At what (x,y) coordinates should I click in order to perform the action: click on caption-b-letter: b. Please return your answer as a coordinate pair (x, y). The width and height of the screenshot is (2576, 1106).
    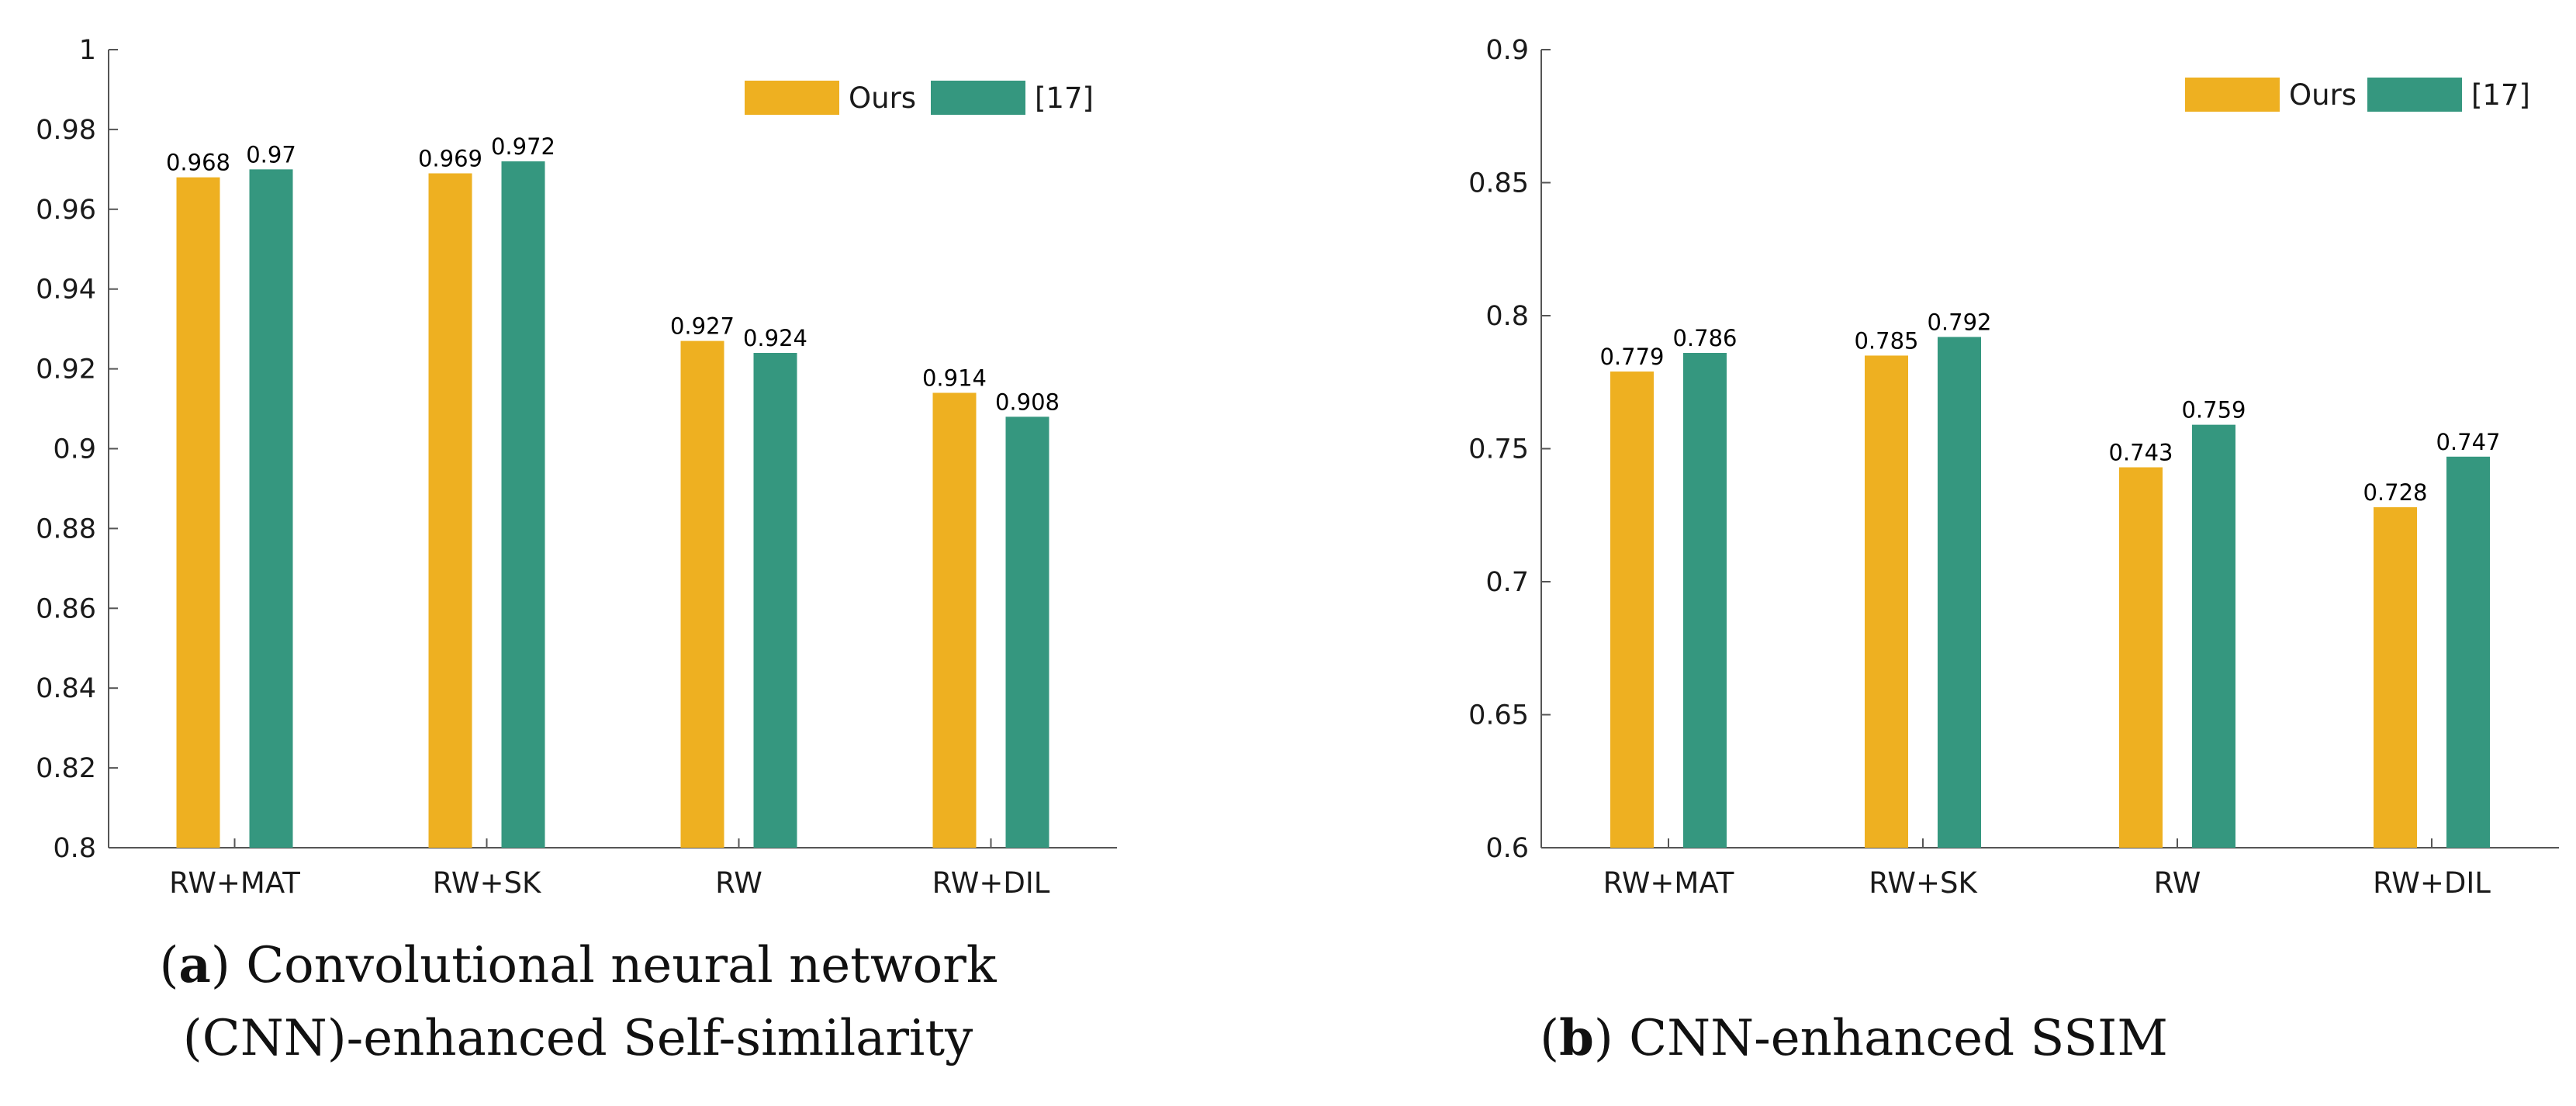
    Looking at the image, I should click on (1576, 1038).